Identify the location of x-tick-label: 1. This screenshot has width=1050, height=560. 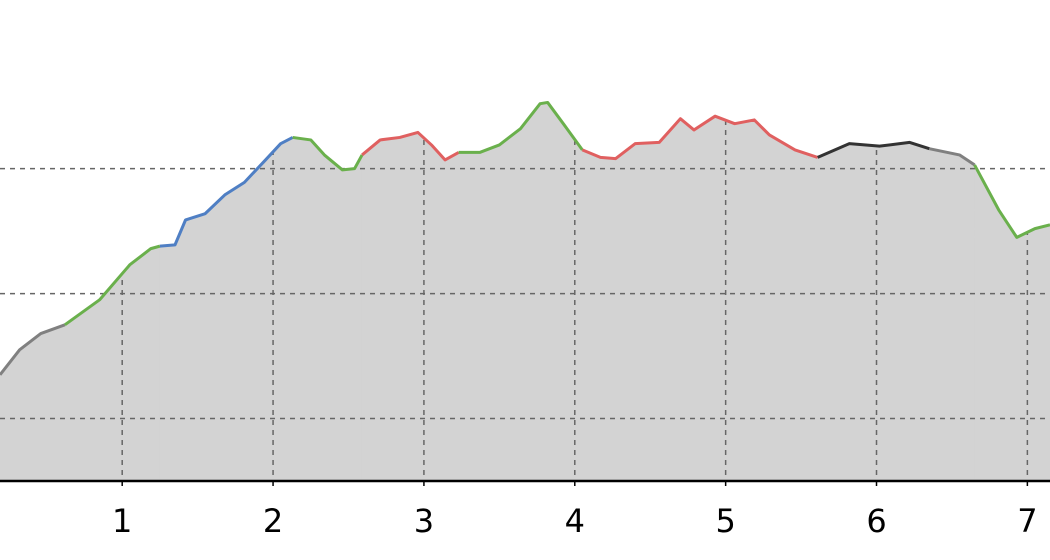
(122, 521).